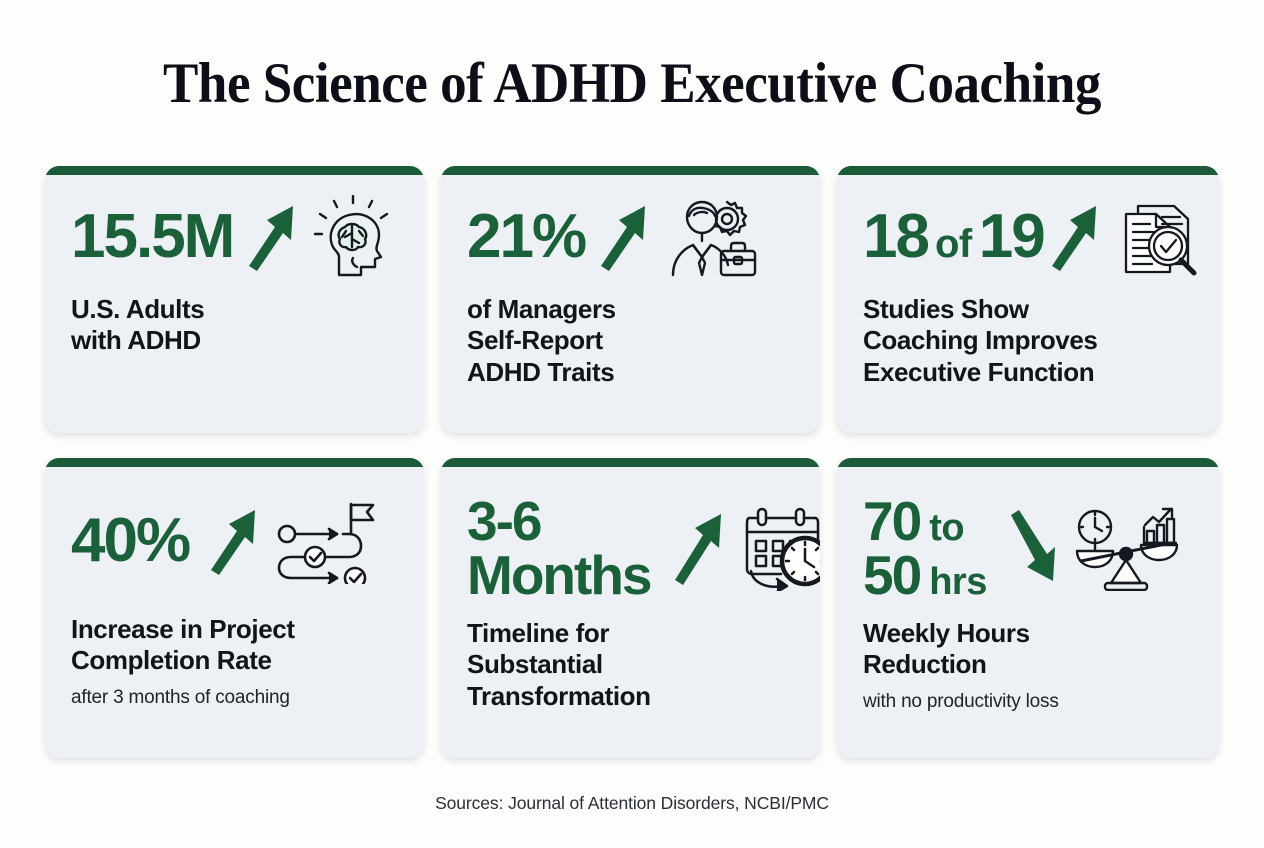 This screenshot has width=1264, height=848. Describe the element at coordinates (538, 633) in the screenshot. I see `stat-label-line: Timeline for` at that location.